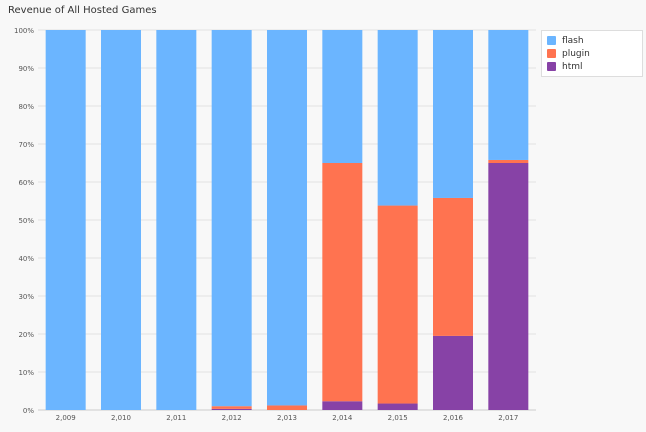  I want to click on legend: flash plugin html, so click(592, 53).